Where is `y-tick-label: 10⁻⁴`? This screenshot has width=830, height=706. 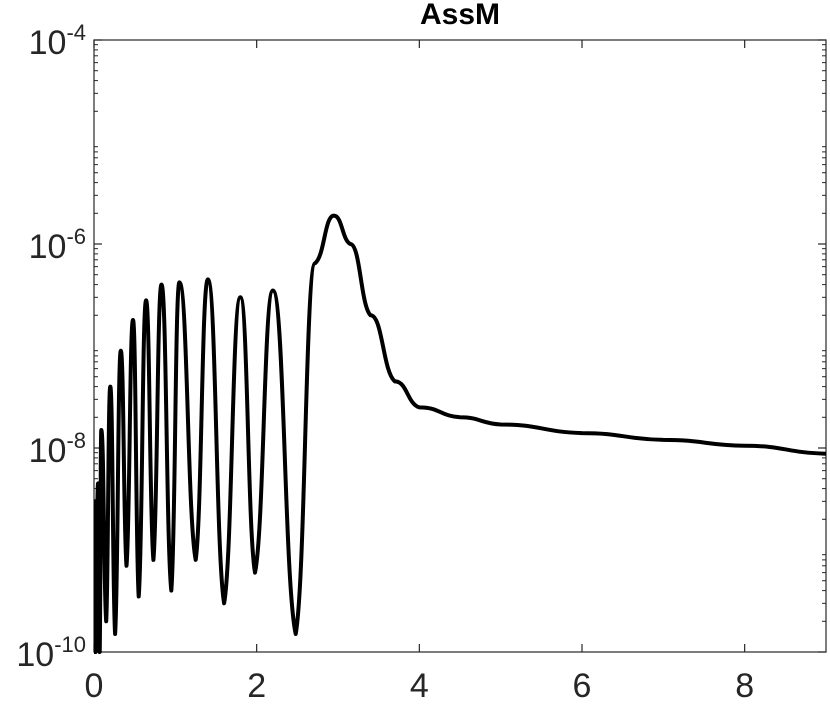 y-tick-label: 10⁻⁴ is located at coordinates (57, 41).